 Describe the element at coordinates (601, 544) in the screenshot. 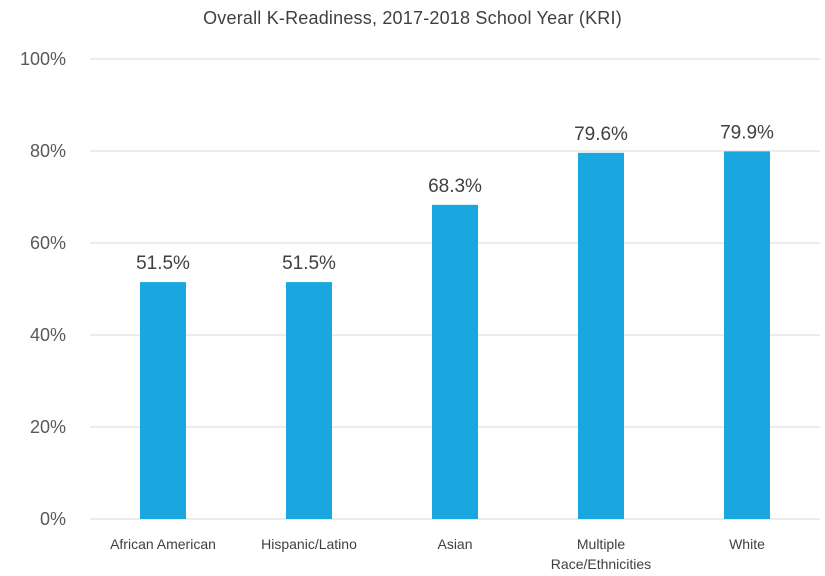

I see `x-category-label: Multiple` at that location.